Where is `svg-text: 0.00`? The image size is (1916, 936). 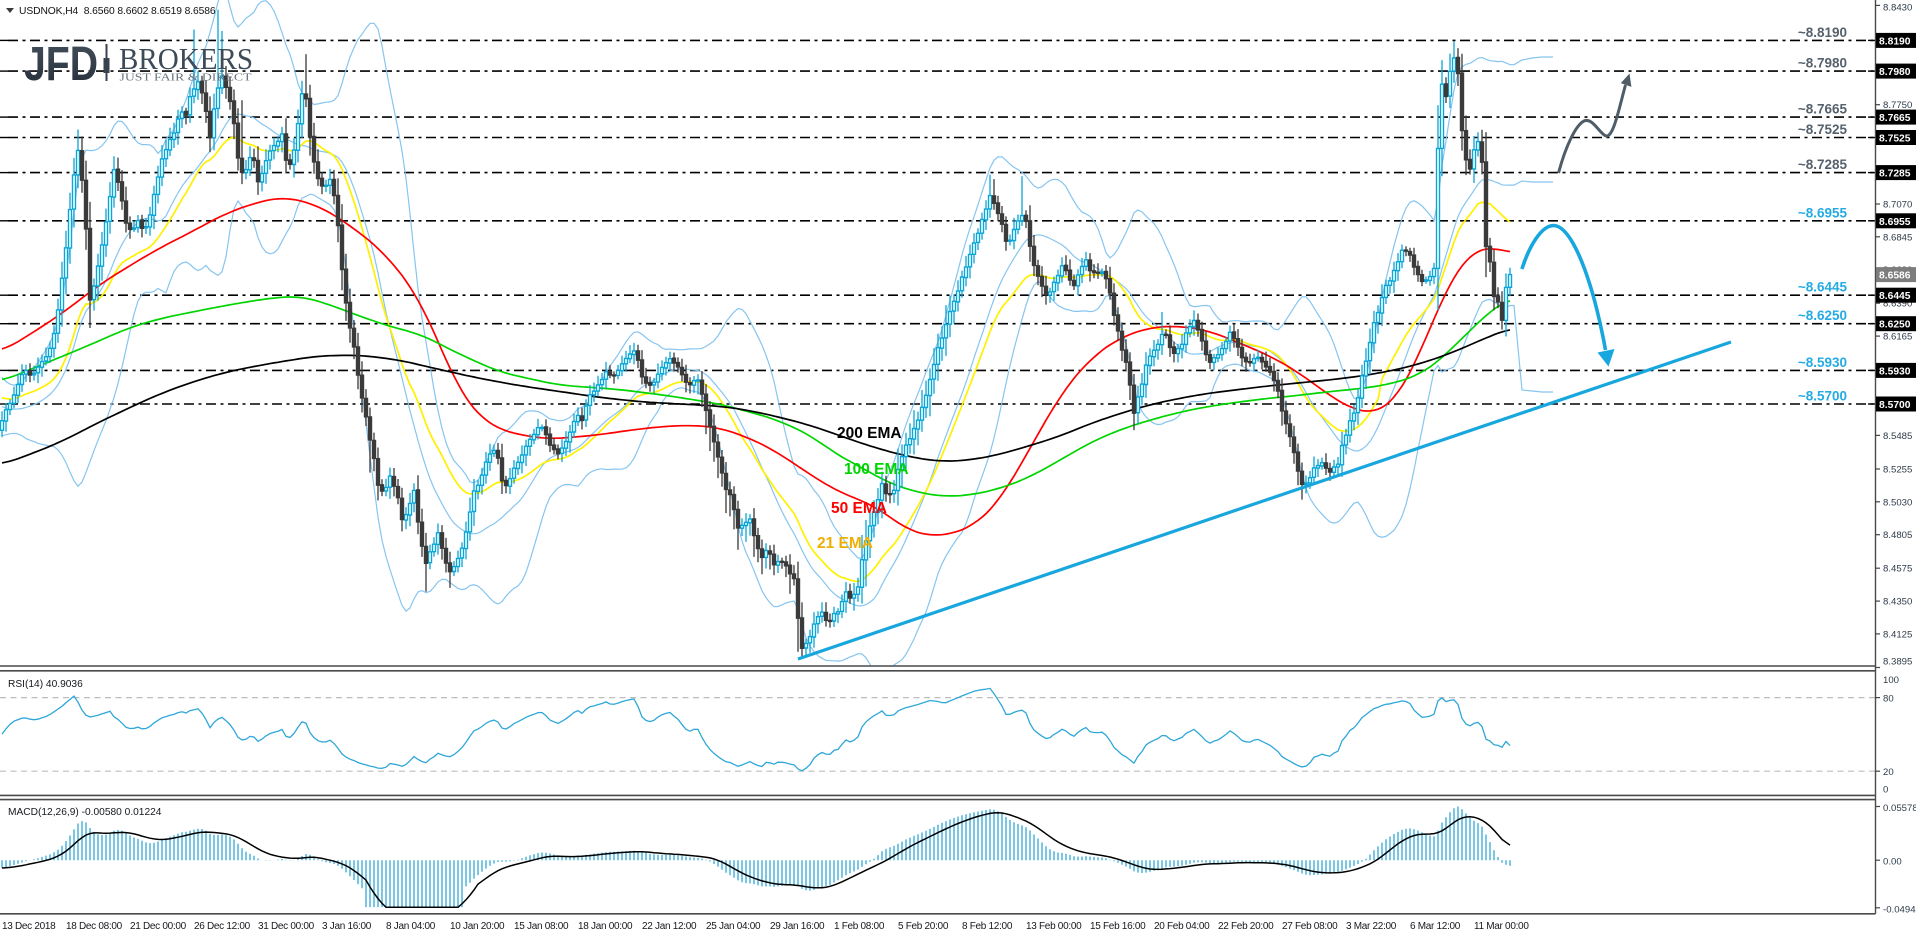
svg-text: 0.00 is located at coordinates (1892, 862).